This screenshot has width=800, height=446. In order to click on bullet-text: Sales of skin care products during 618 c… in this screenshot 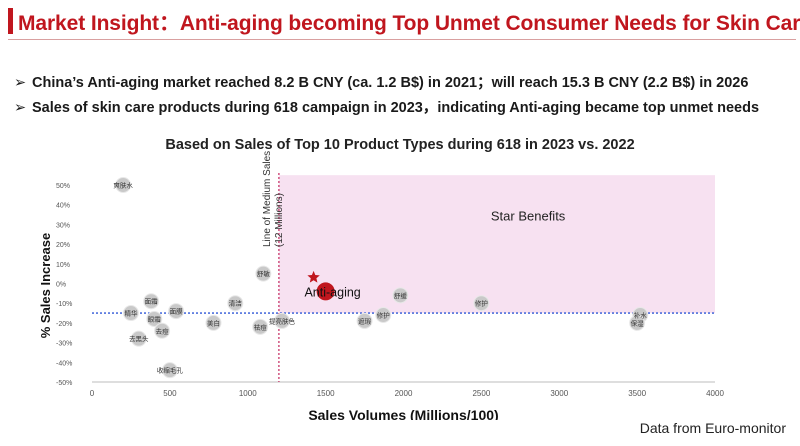, I will do `click(396, 108)`.